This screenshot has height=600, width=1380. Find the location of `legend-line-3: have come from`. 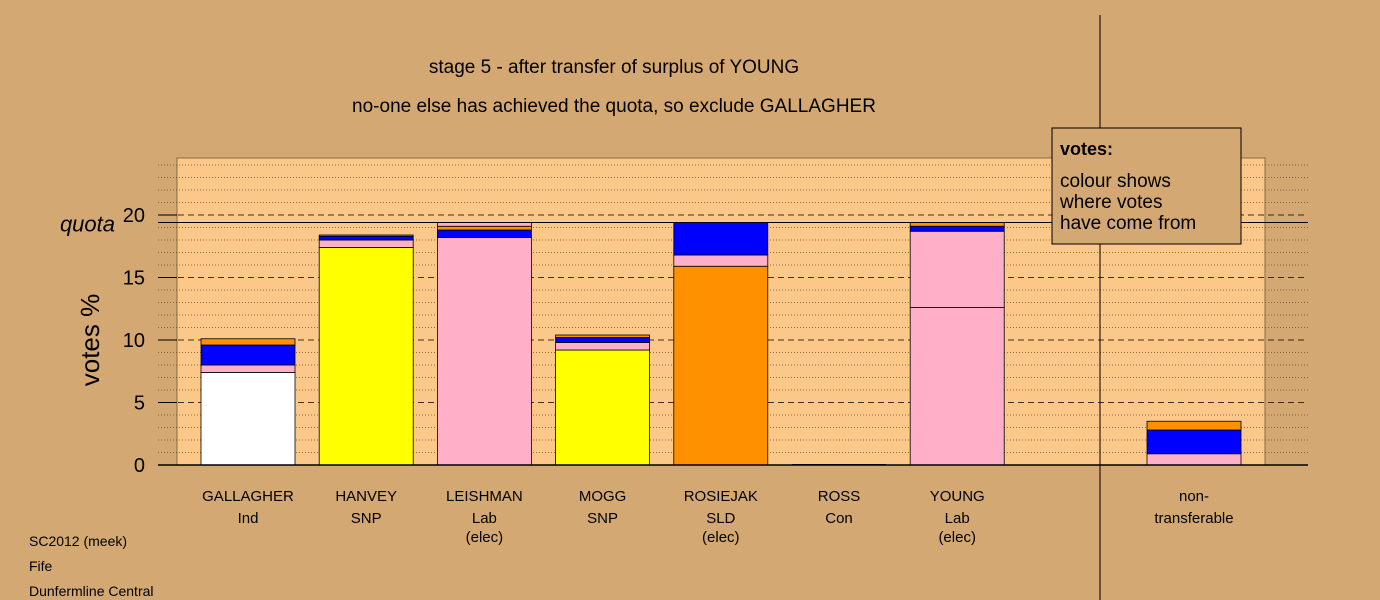

legend-line-3: have come from is located at coordinates (1128, 223).